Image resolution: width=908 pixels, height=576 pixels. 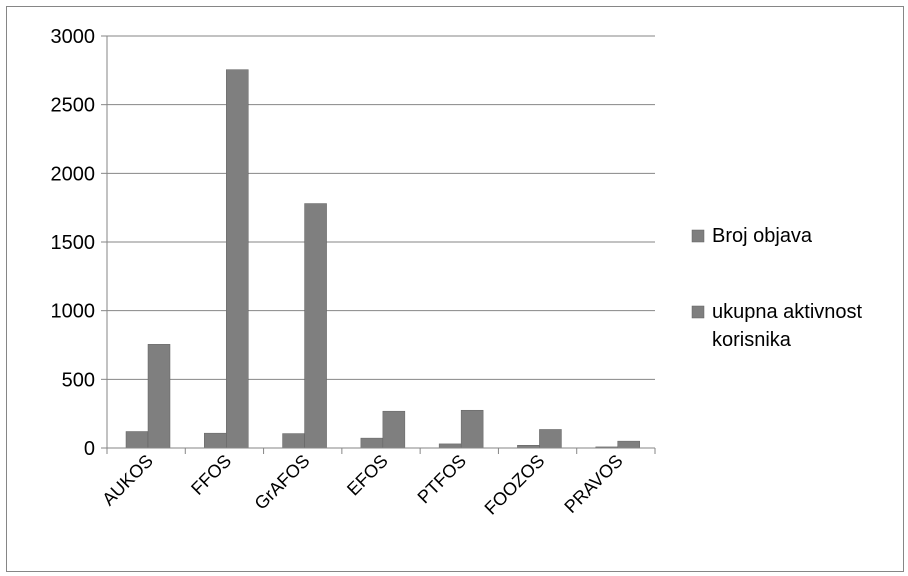 What do you see at coordinates (752, 340) in the screenshot?
I see `legend-label: korisnika` at bounding box center [752, 340].